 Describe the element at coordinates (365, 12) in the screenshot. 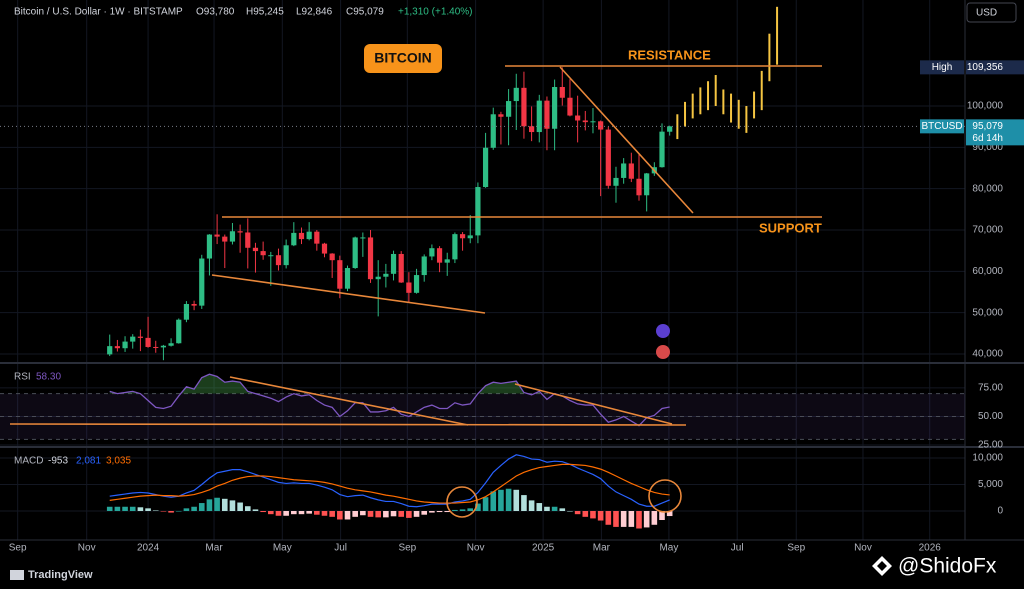

I see `close: C95,079` at that location.